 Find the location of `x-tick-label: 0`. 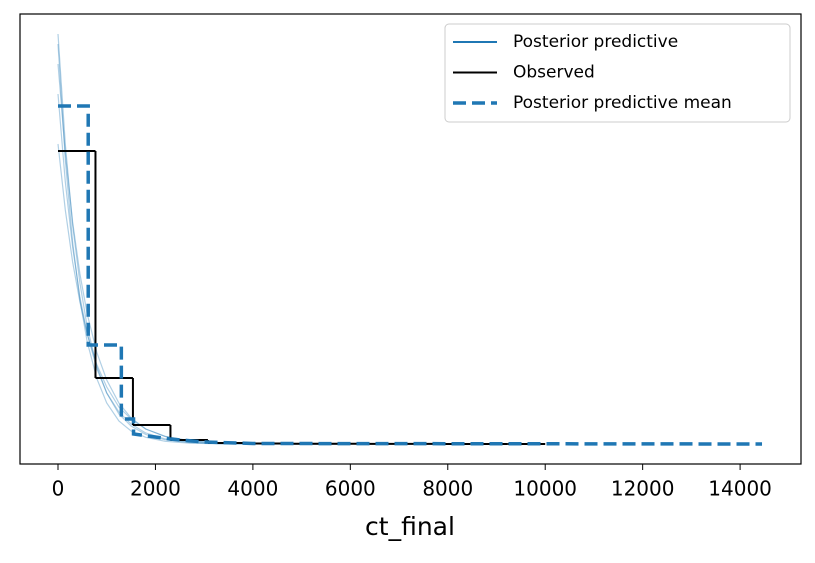

x-tick-label: 0 is located at coordinates (58, 489).